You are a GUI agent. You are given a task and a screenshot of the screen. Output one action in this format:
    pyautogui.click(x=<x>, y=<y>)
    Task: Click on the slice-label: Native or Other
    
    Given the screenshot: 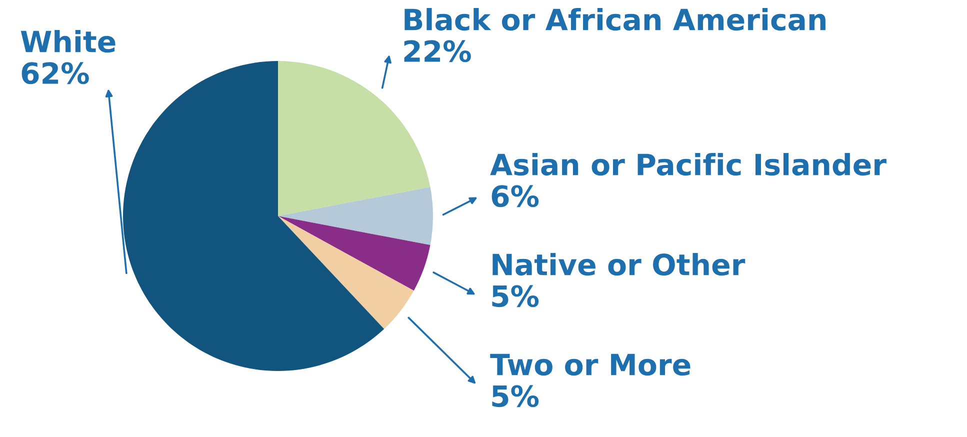 What is the action you would take?
    pyautogui.click(x=619, y=264)
    